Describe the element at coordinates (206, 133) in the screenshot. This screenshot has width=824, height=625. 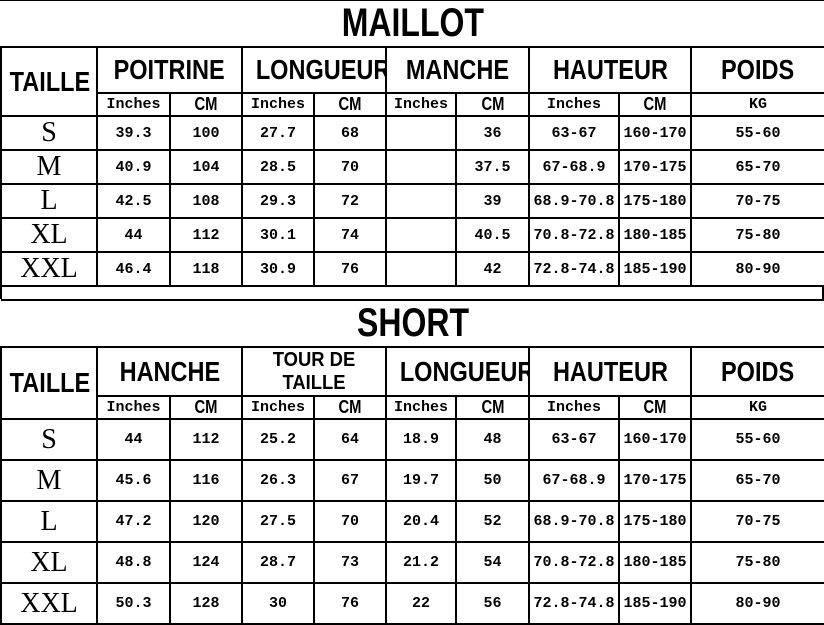
I see `value-cell: 100` at that location.